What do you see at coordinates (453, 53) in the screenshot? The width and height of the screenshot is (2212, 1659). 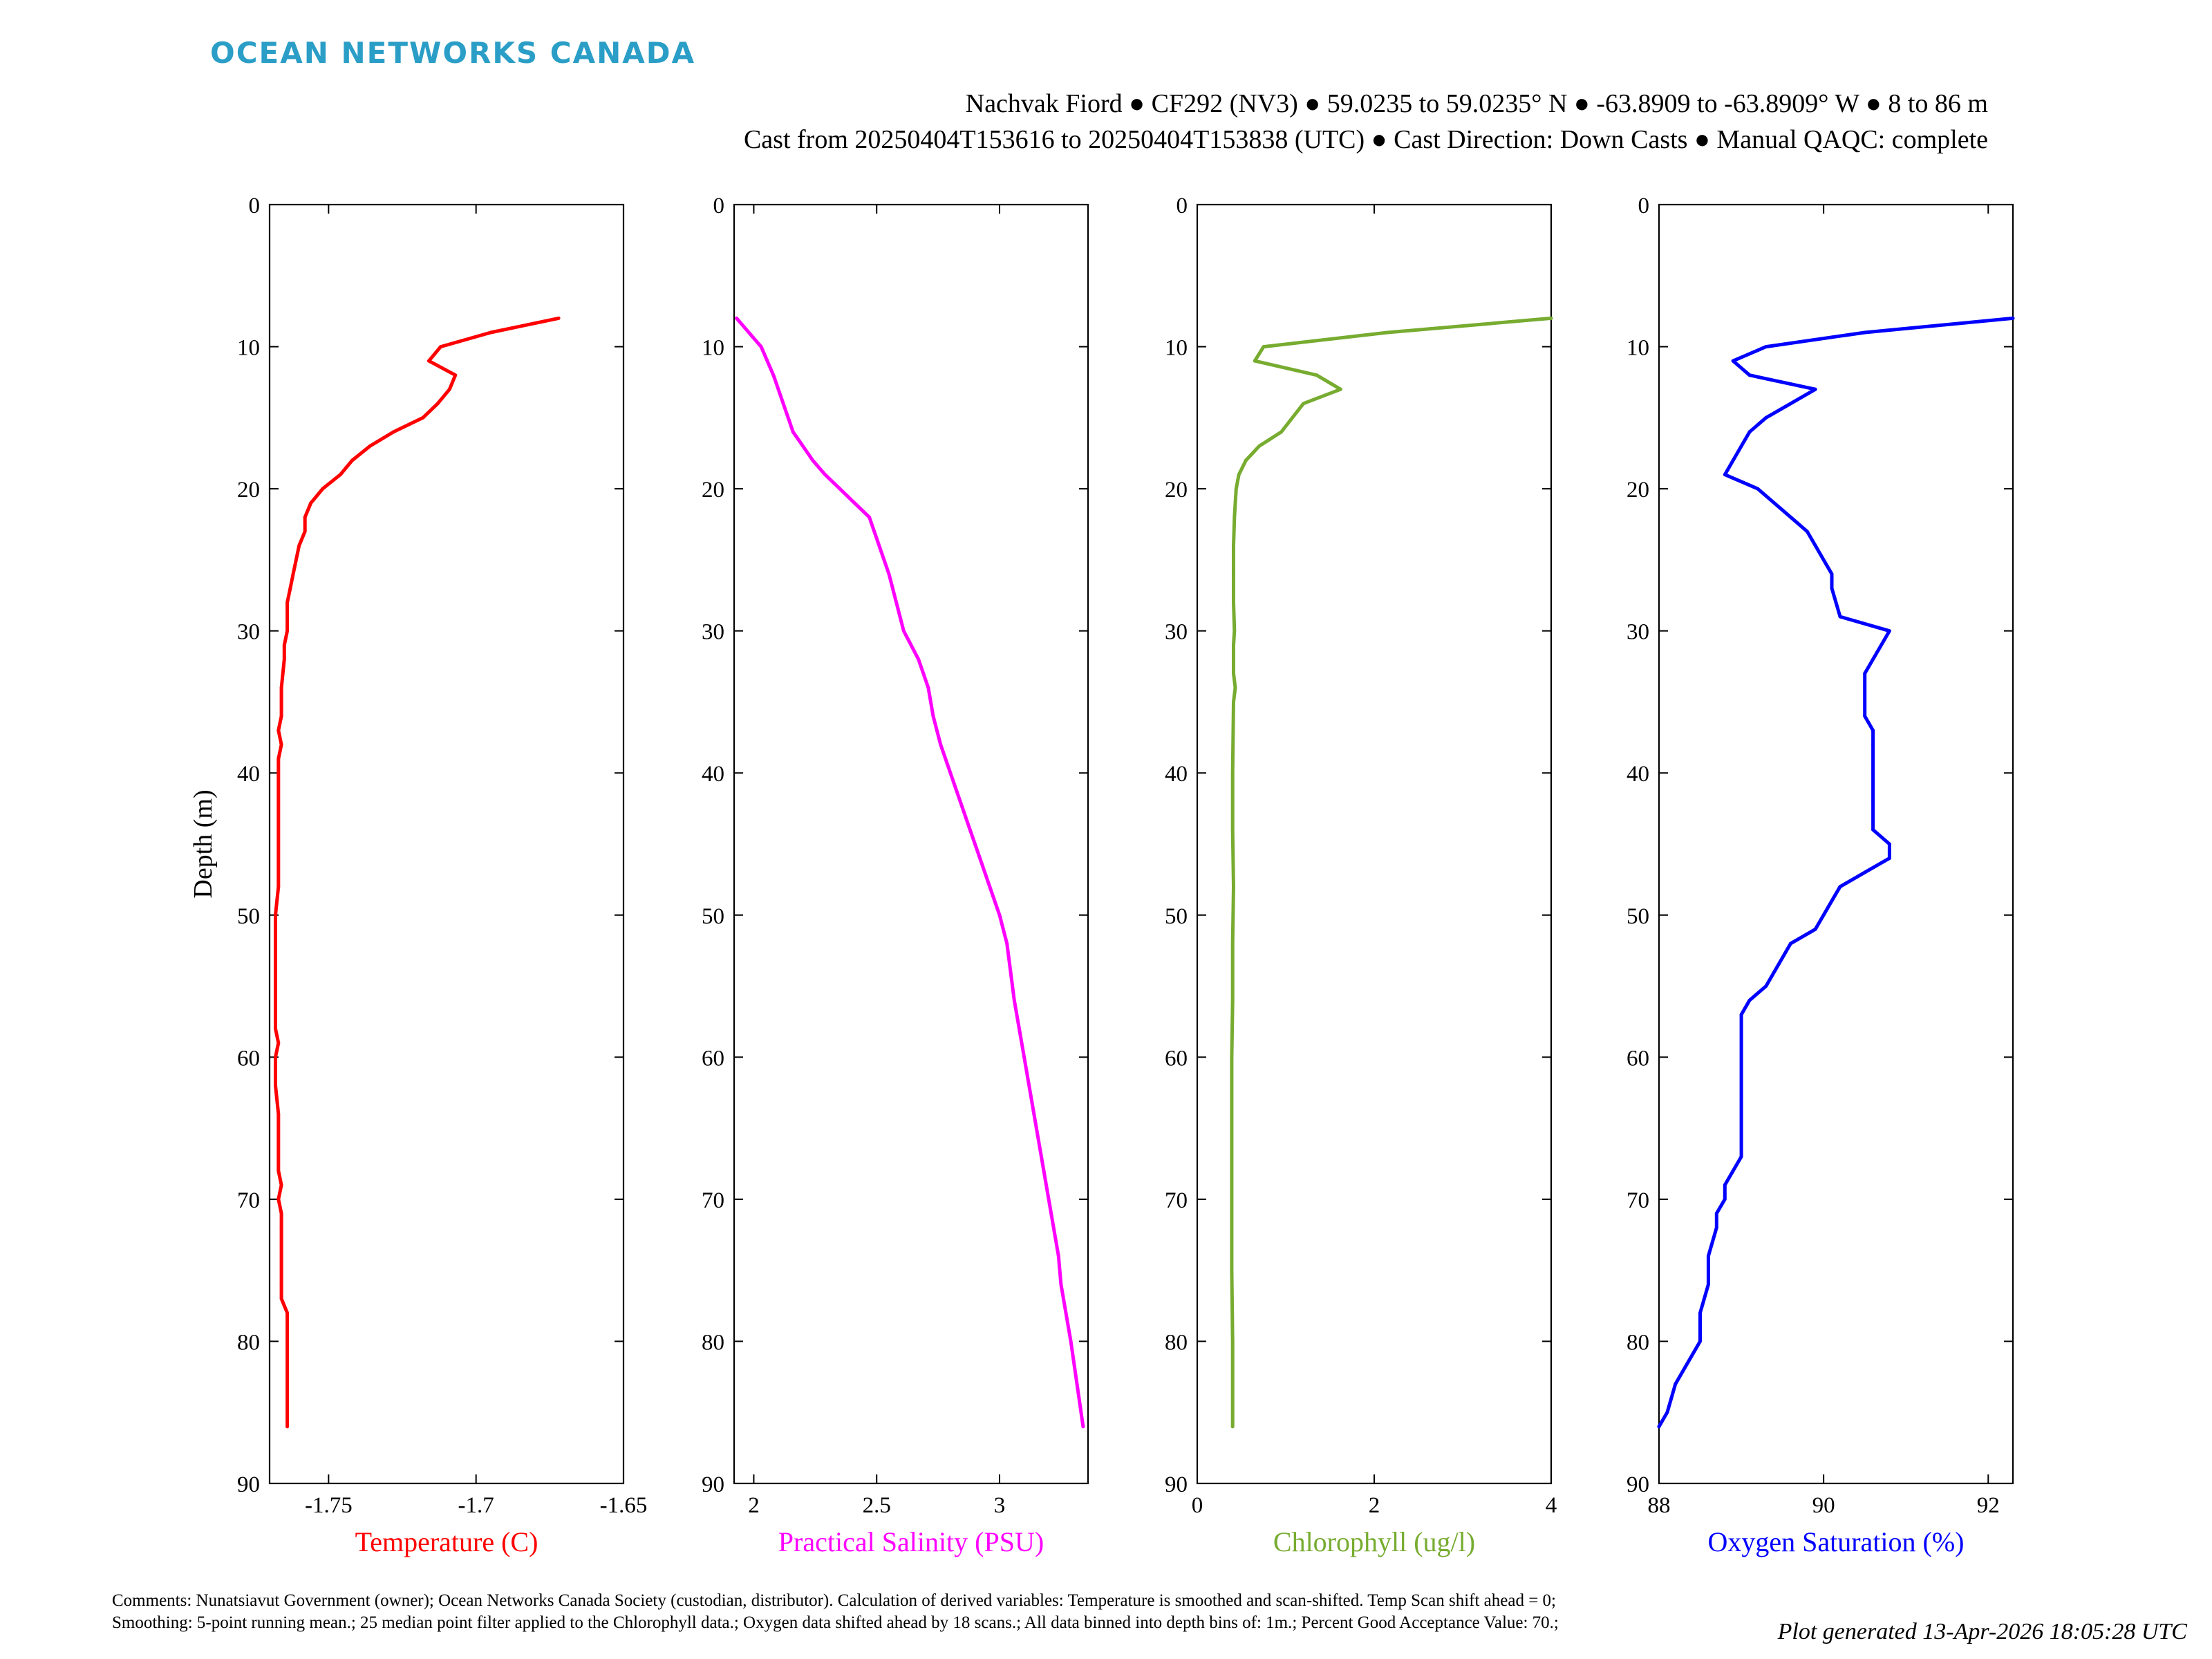 I see `brand-logo: OCEAN NETWORKS CANADA` at bounding box center [453, 53].